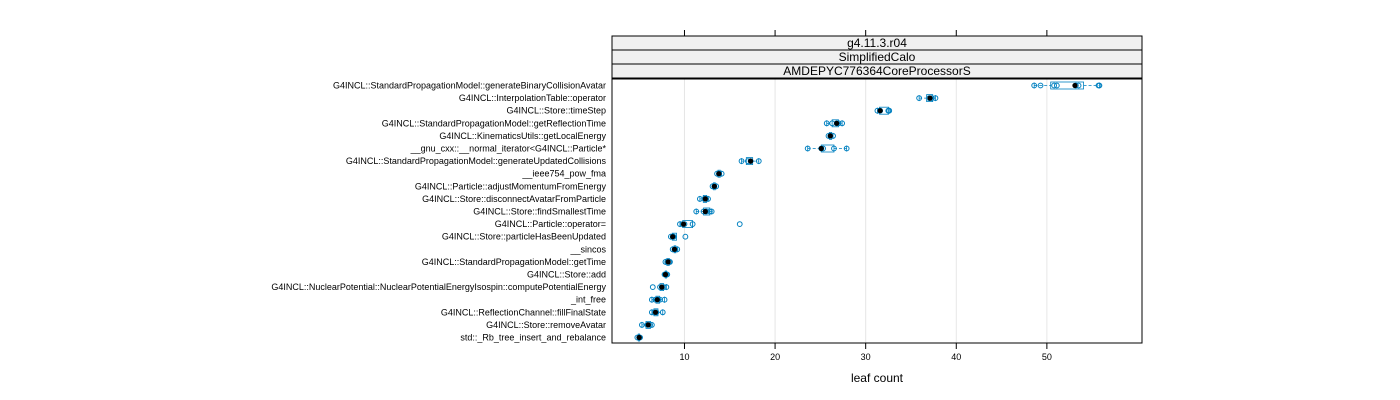  What do you see at coordinates (533, 338) in the screenshot?
I see `category-label: std::_Rb_tree_insert_and_rebalance` at bounding box center [533, 338].